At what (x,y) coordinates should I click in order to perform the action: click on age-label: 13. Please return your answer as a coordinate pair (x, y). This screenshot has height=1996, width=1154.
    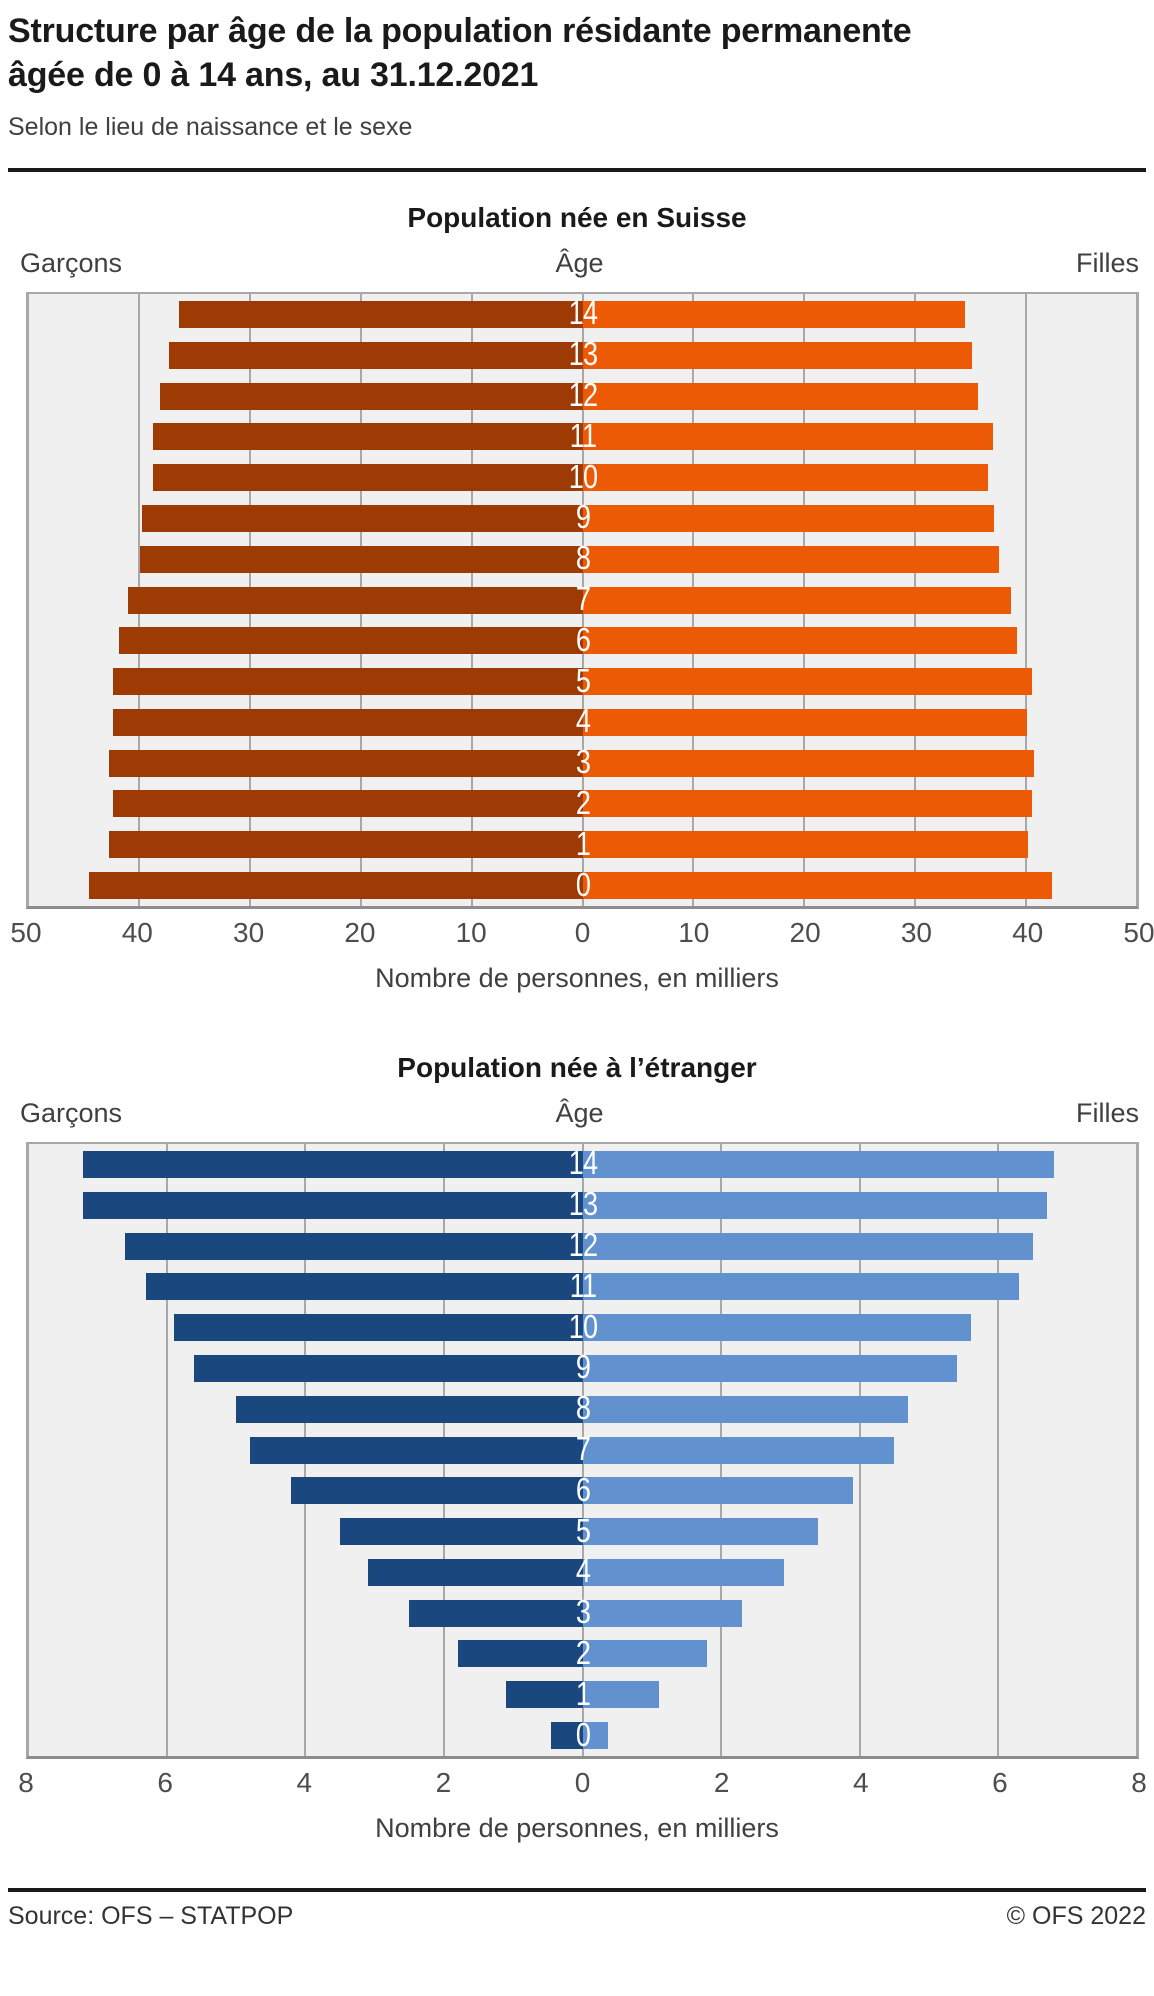
    Looking at the image, I should click on (582, 1204).